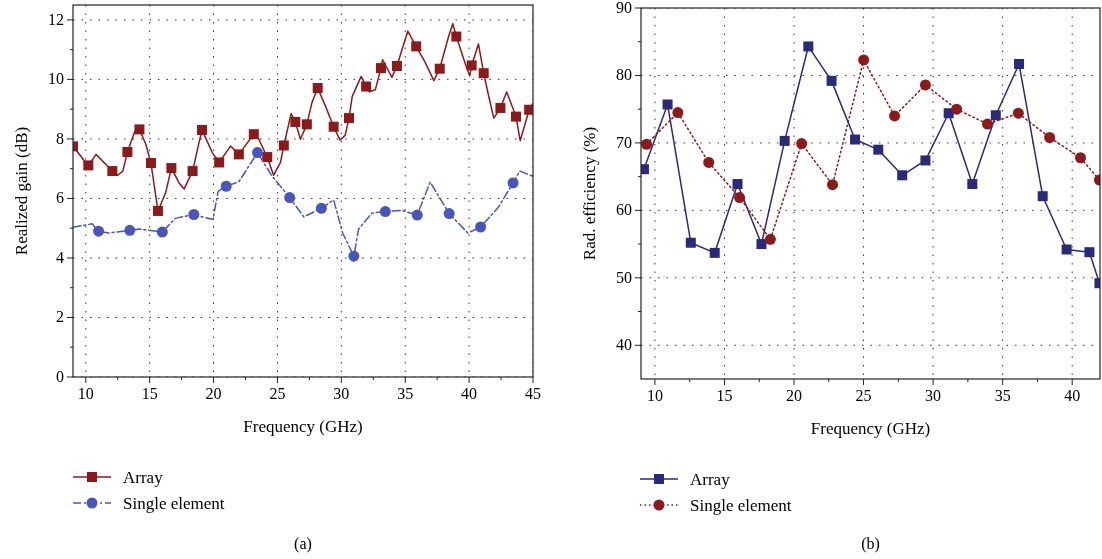 The image size is (1102, 559). Describe the element at coordinates (624, 345) in the screenshot. I see `y-tick-label: 40` at that location.